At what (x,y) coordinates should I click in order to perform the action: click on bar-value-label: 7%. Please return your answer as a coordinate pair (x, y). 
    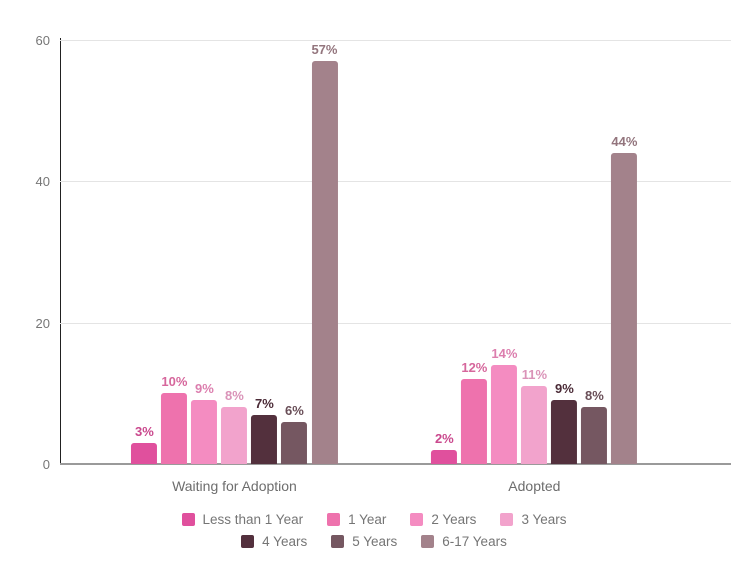
    Looking at the image, I should click on (264, 403).